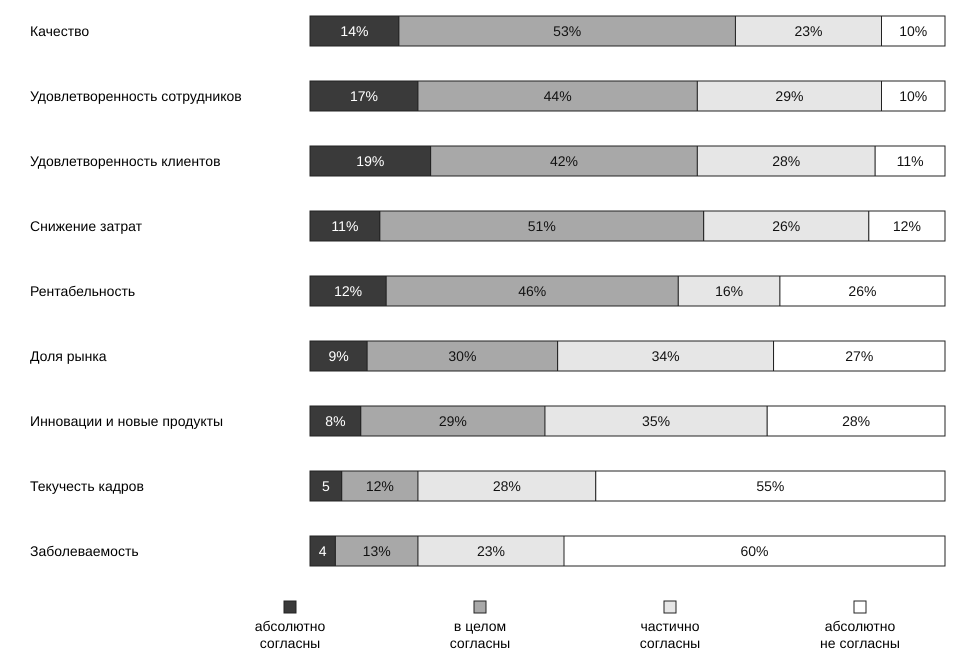  What do you see at coordinates (480, 634) in the screenshot?
I see `legend-label: в целом согласны` at bounding box center [480, 634].